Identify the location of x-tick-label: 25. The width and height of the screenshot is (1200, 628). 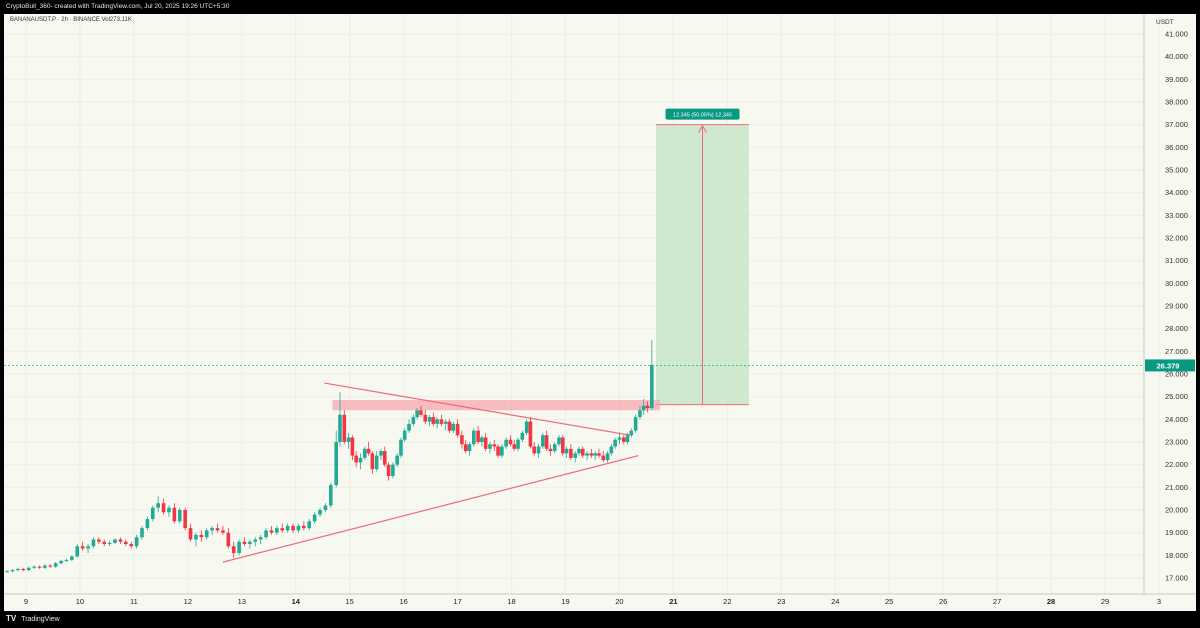
(889, 601).